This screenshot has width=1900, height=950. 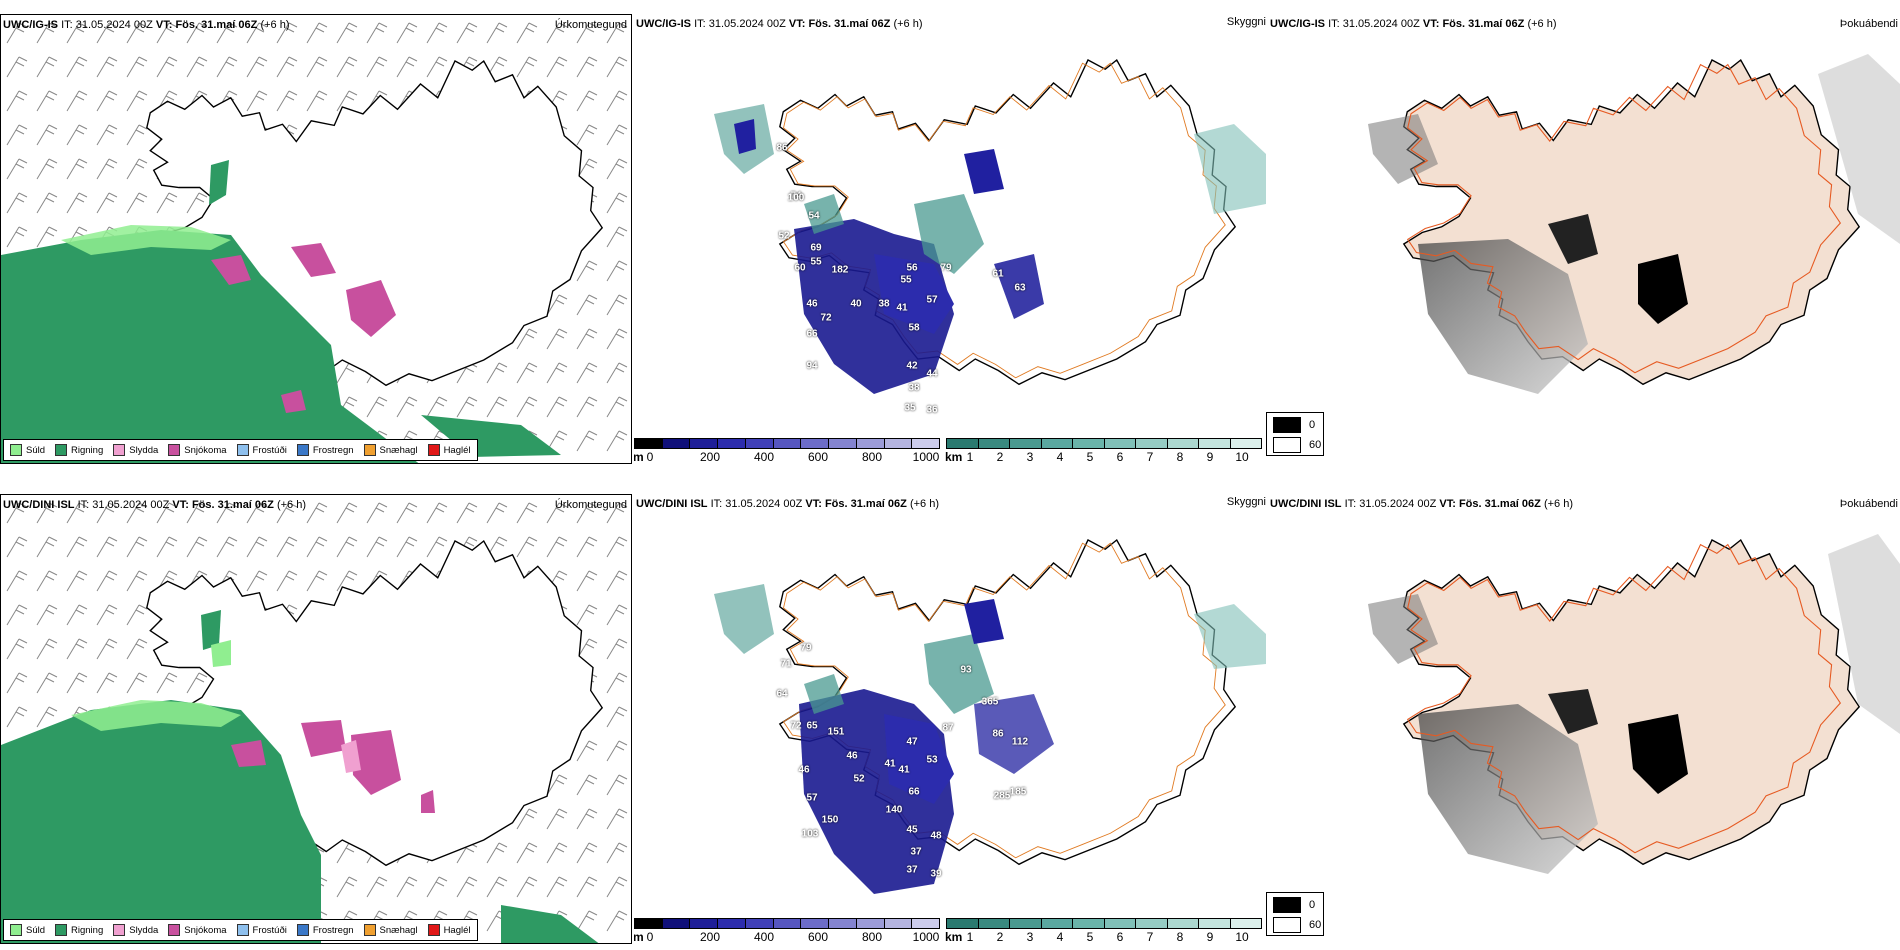 I want to click on ceiling-scale-bottom: m 0 200 400 600 800 1000, so click(x=787, y=931).